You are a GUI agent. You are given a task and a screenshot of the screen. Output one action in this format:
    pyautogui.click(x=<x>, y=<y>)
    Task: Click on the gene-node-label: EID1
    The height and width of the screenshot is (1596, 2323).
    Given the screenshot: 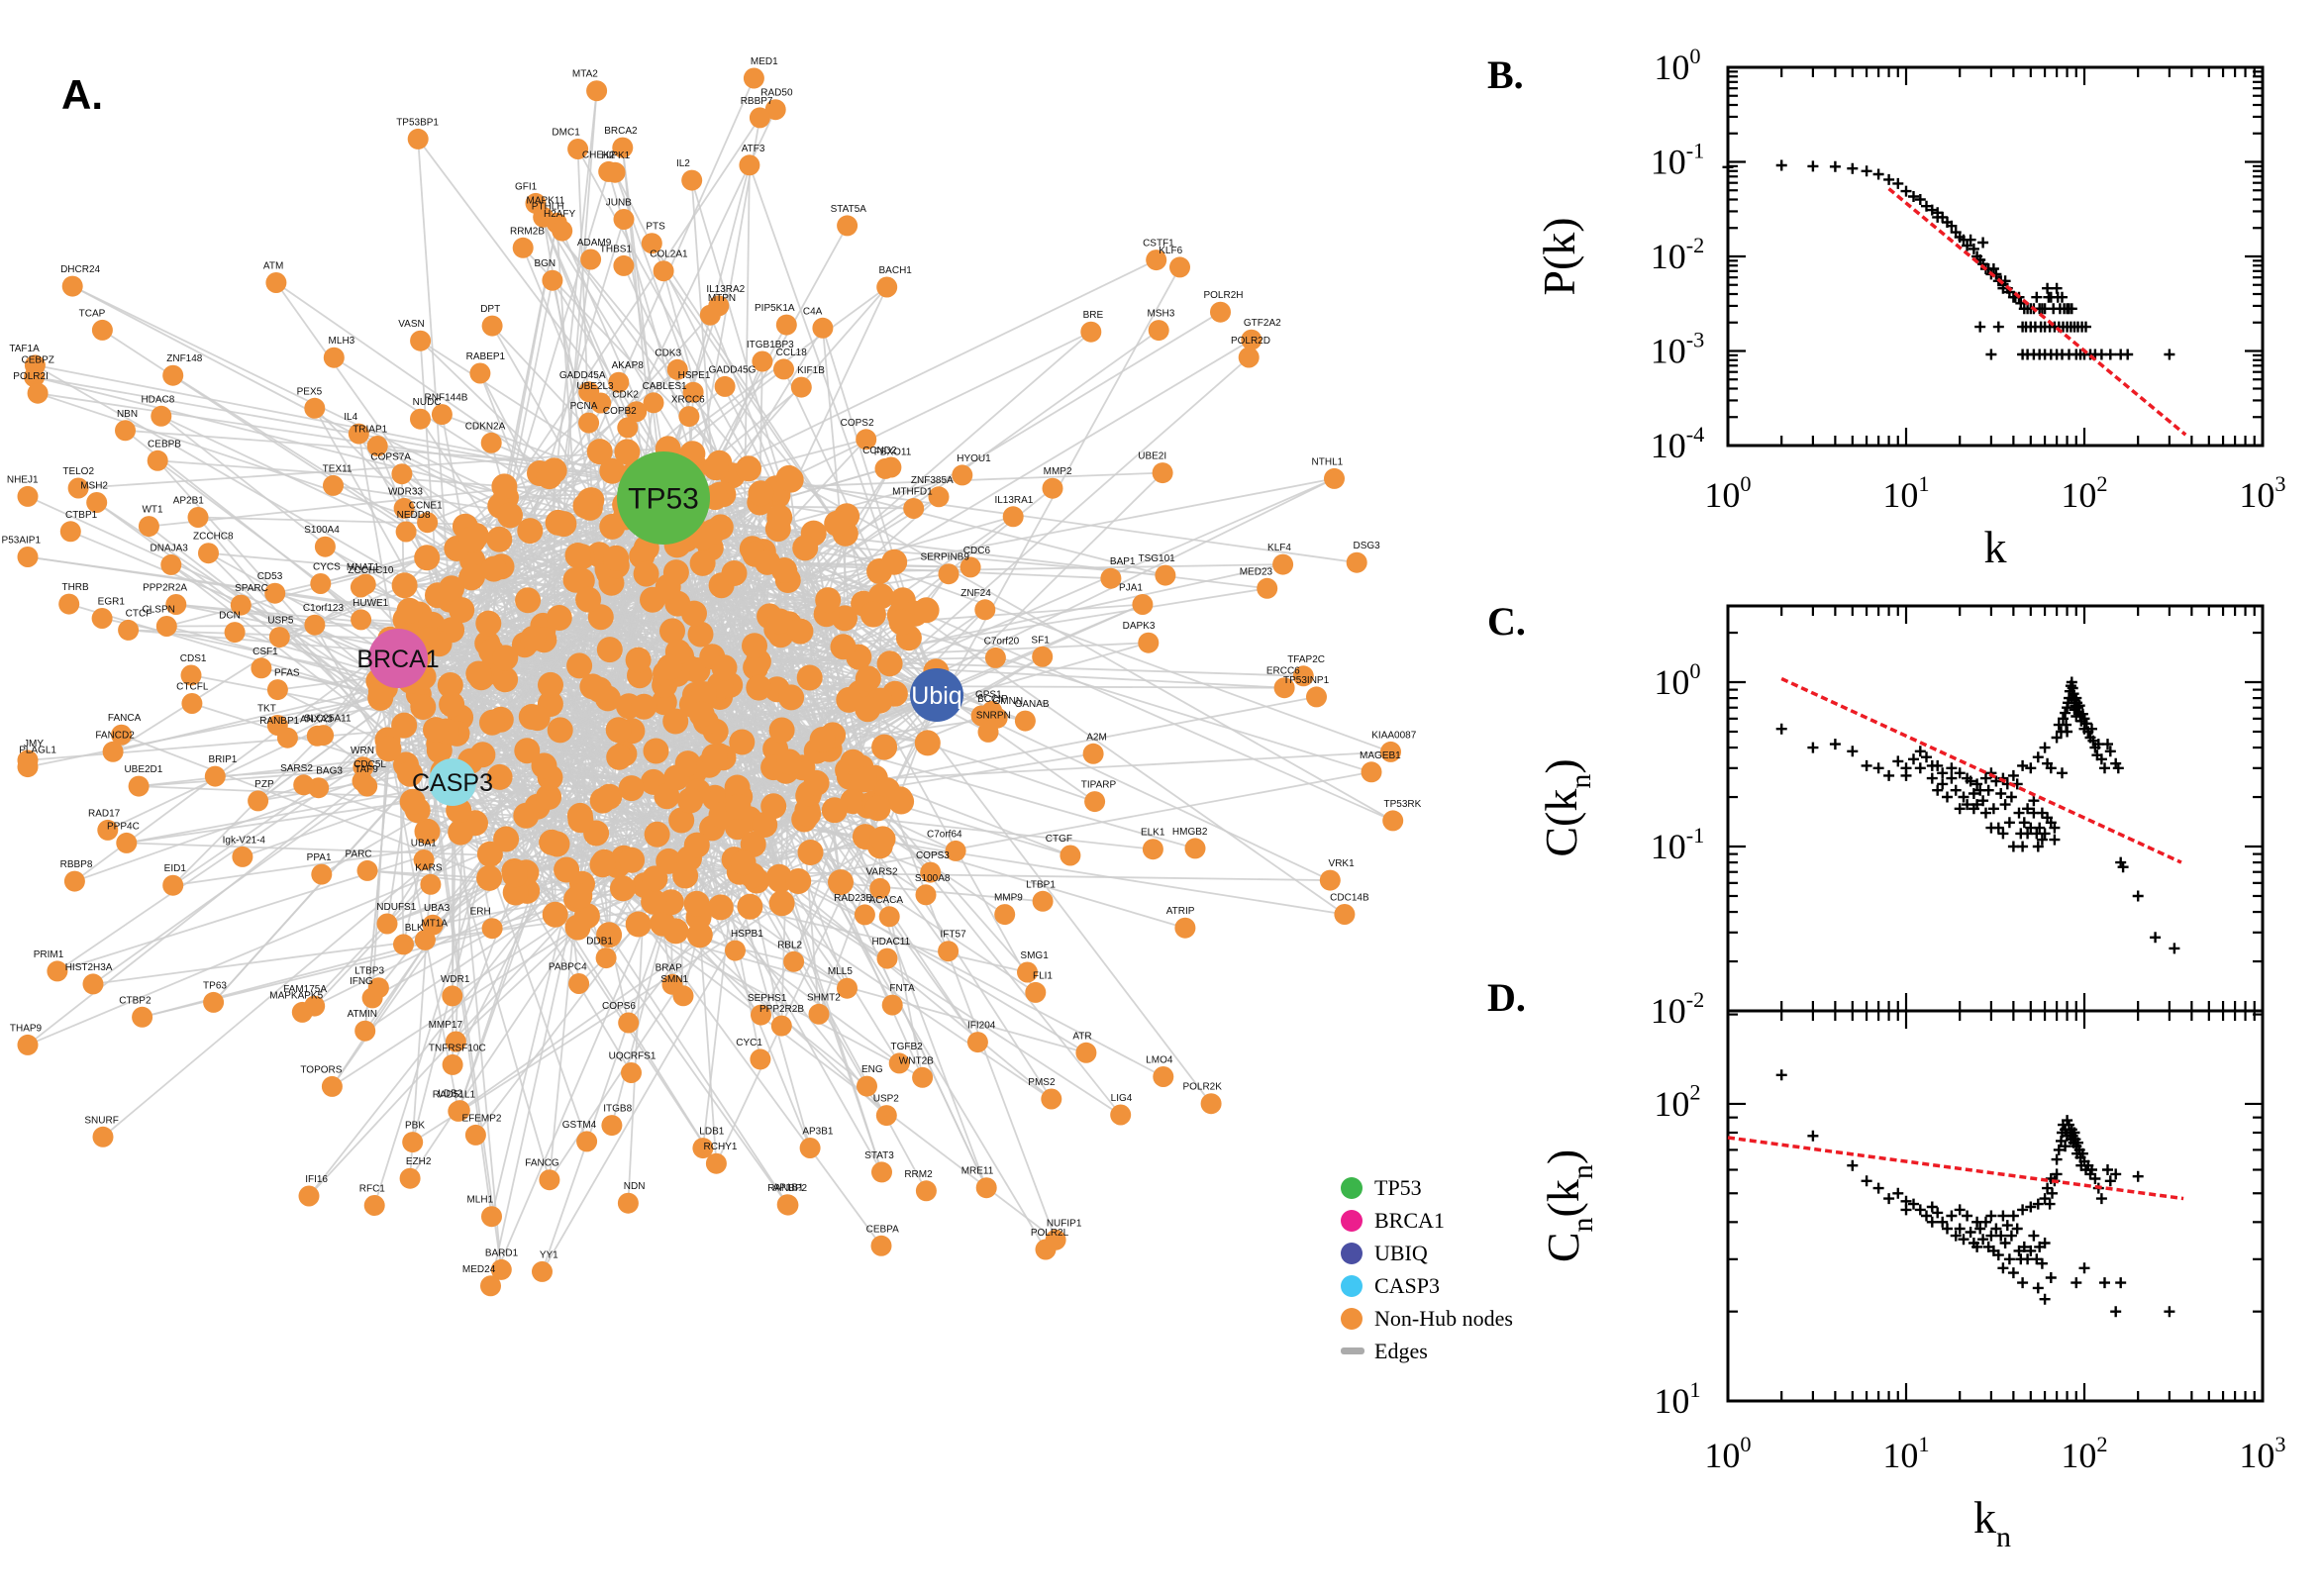 What is the action you would take?
    pyautogui.click(x=175, y=868)
    